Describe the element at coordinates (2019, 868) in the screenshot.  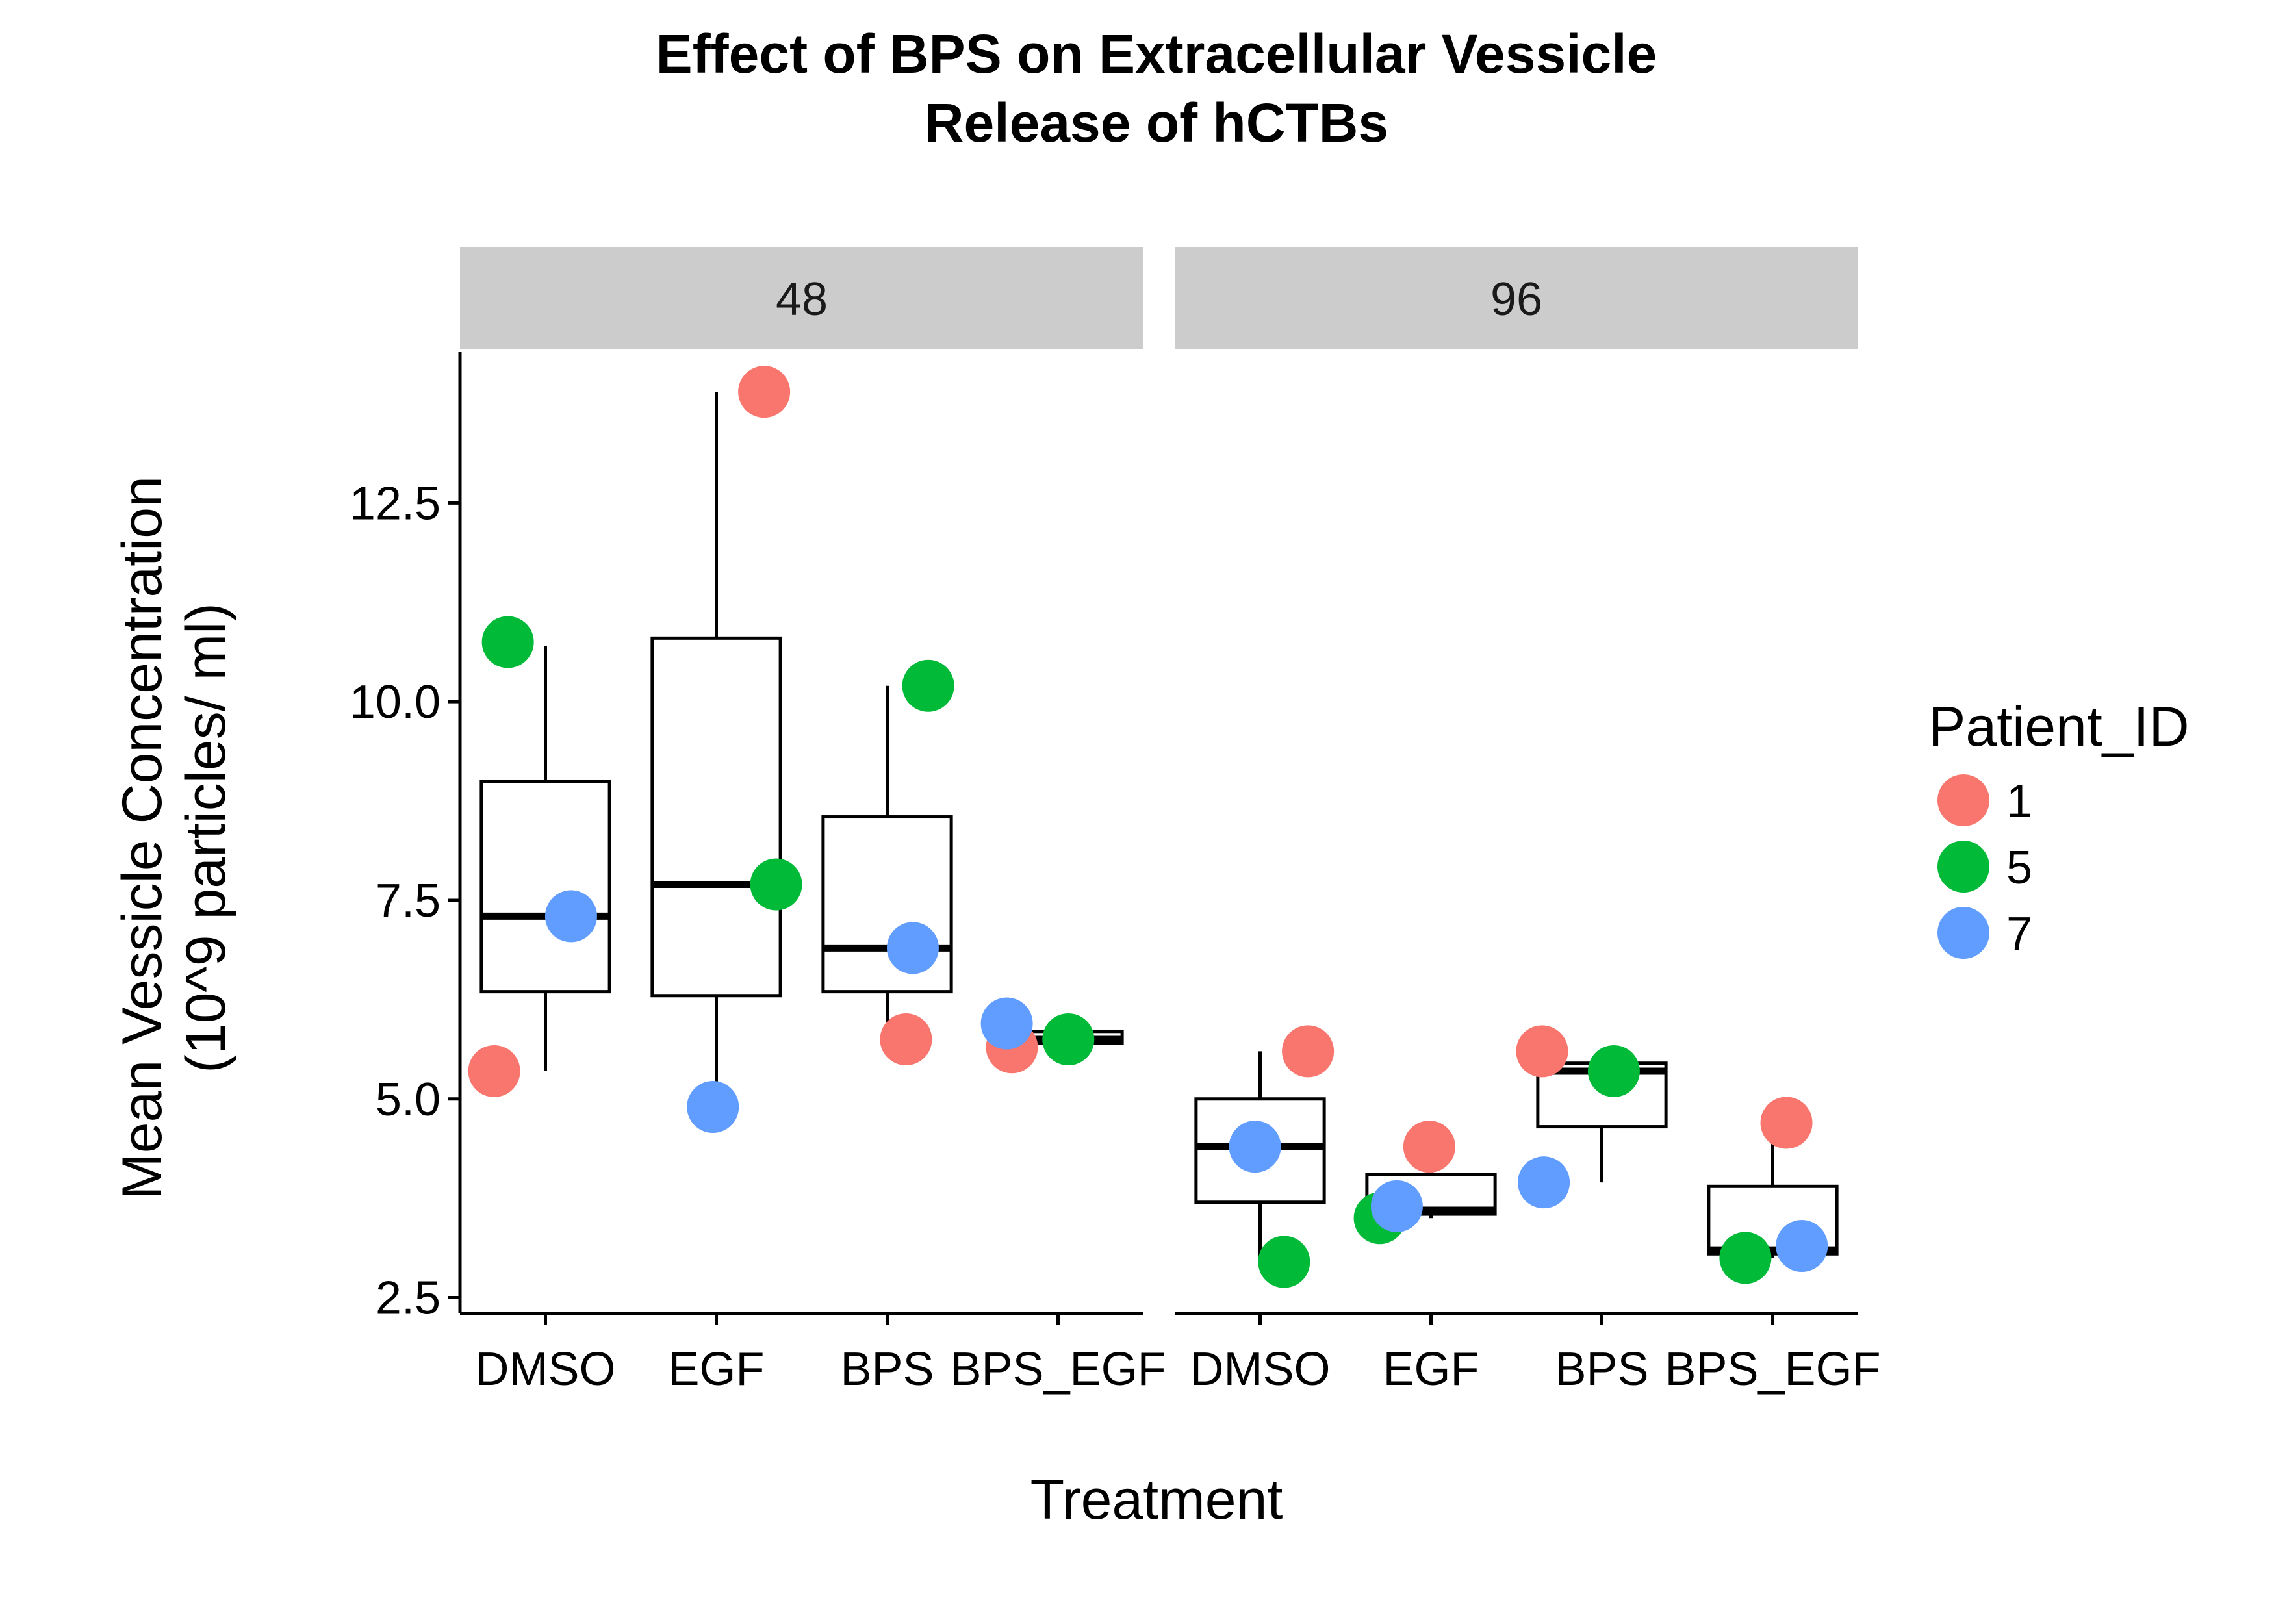
I see `legend-label: 5` at that location.